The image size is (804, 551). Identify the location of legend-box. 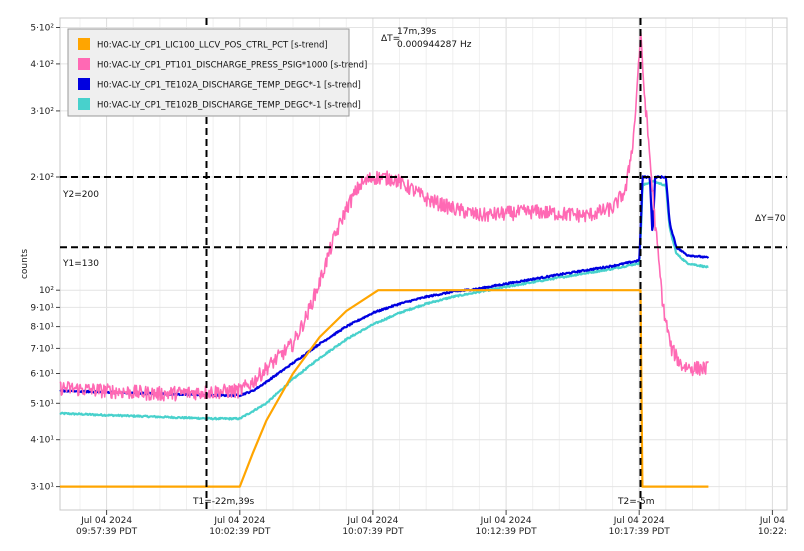
(208, 72).